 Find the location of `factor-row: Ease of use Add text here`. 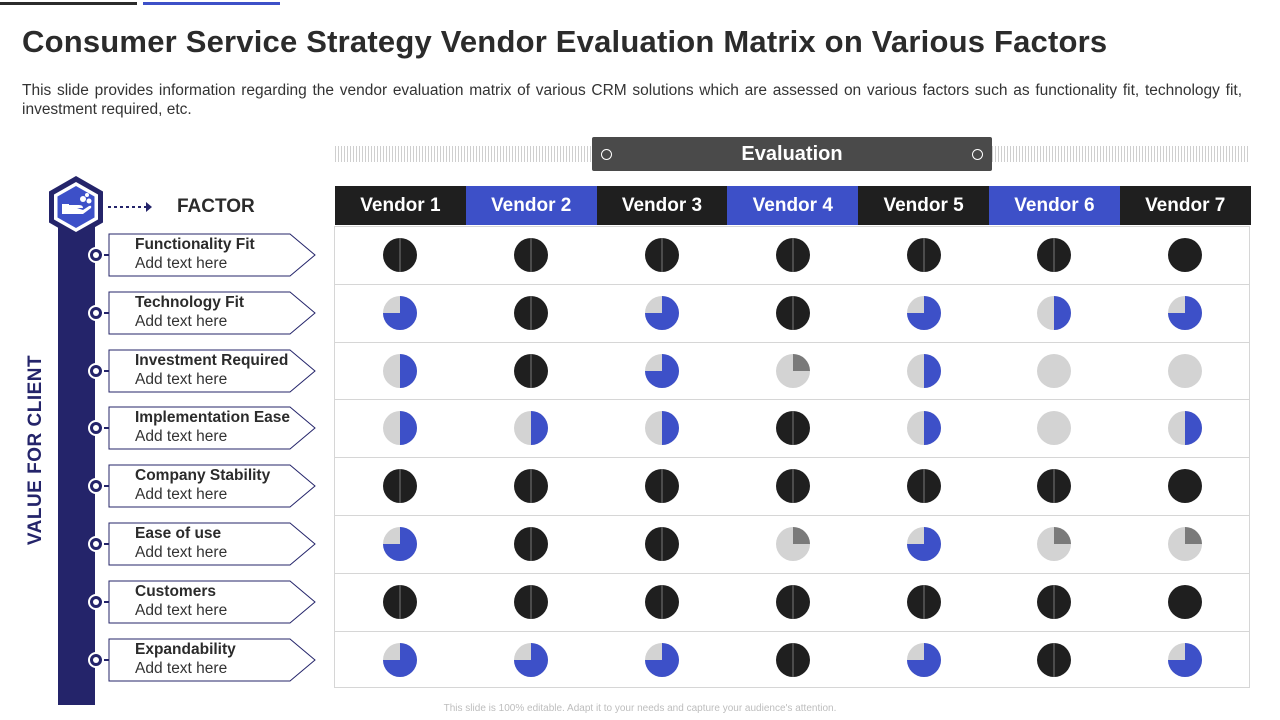

factor-row: Ease of use Add text here is located at coordinates (202, 544).